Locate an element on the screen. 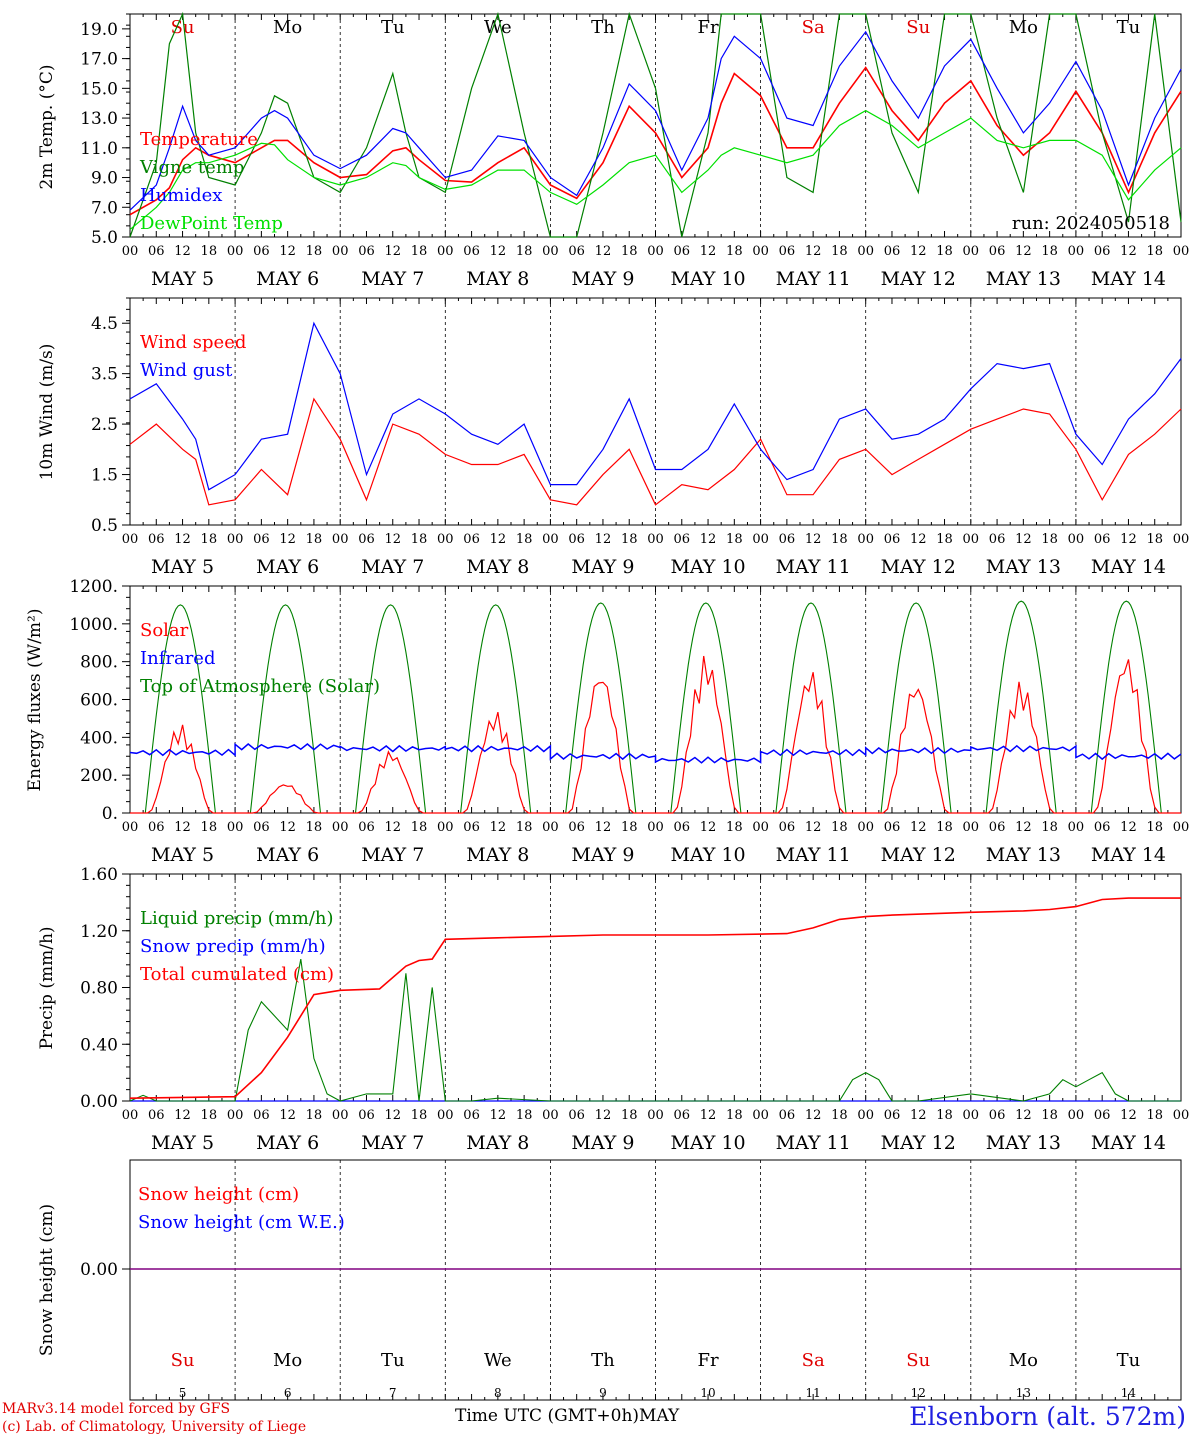 This screenshot has height=1440, width=1194. day-number-label: 5 is located at coordinates (183, 1393).